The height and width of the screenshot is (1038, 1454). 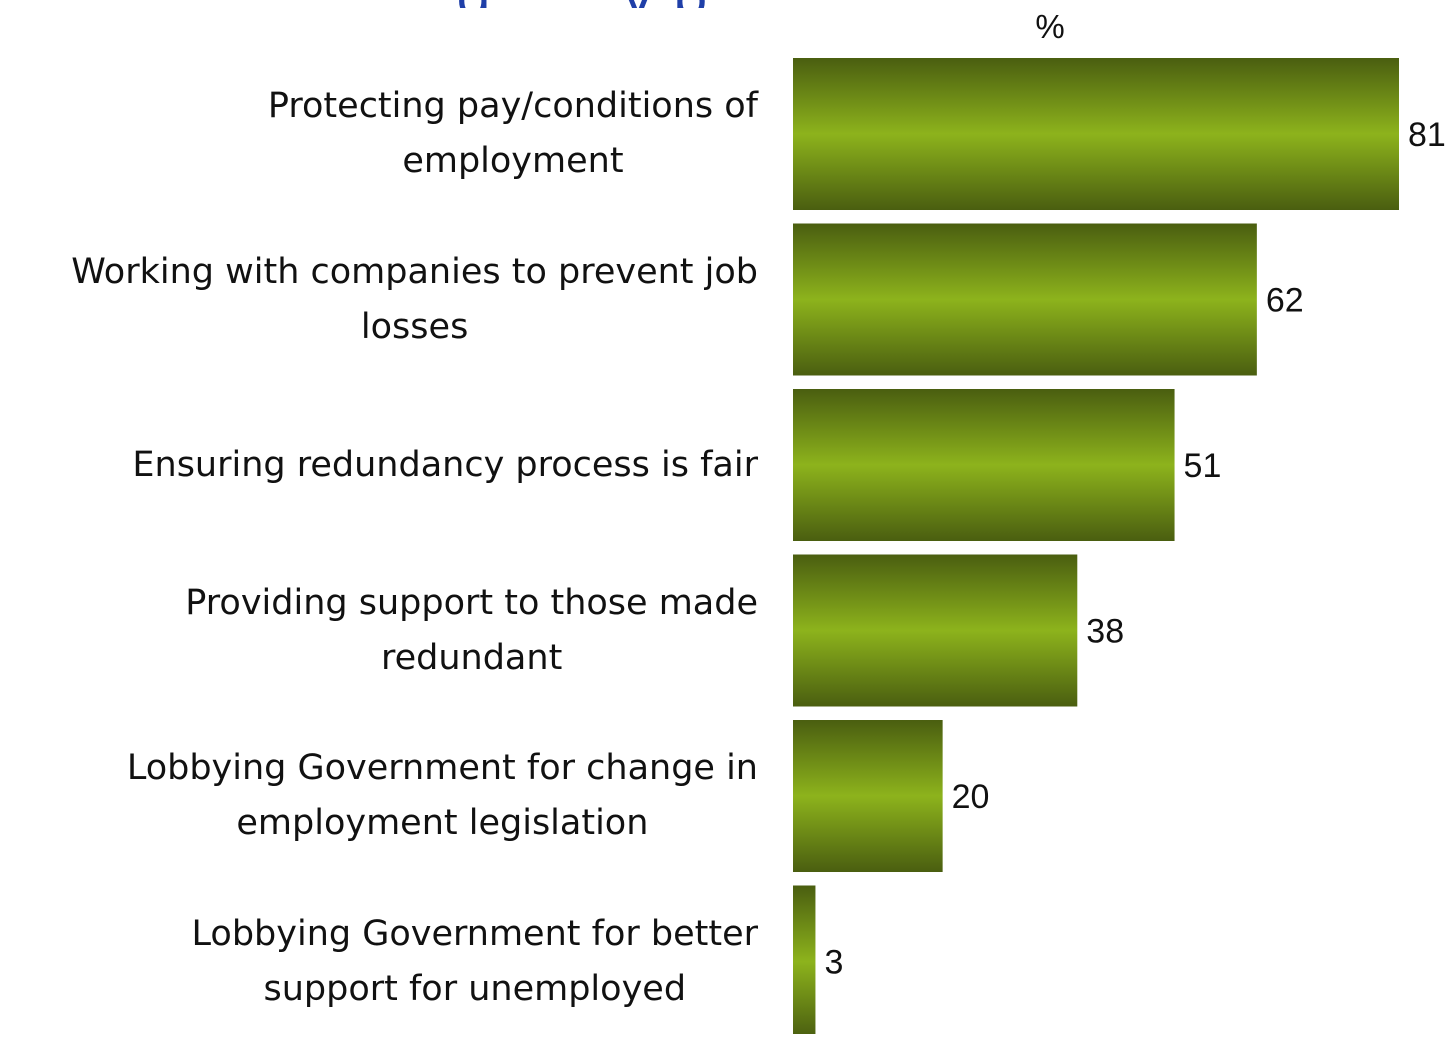 What do you see at coordinates (475, 988) in the screenshot?
I see `category-label-line: support for unemployed` at bounding box center [475, 988].